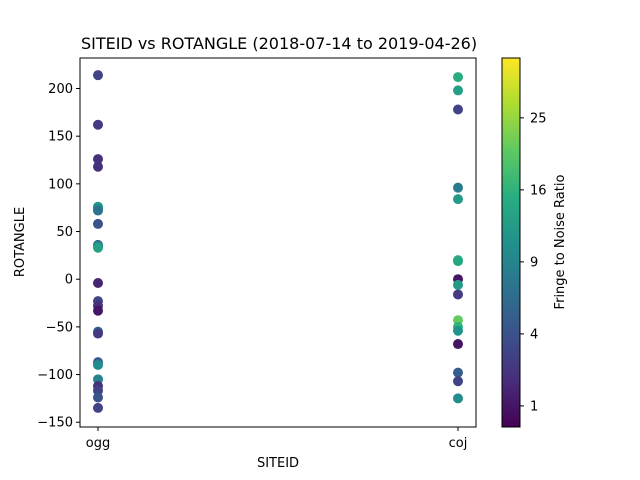 The width and height of the screenshot is (640, 480). Describe the element at coordinates (98, 443) in the screenshot. I see `x-tick-label: ogg` at that location.